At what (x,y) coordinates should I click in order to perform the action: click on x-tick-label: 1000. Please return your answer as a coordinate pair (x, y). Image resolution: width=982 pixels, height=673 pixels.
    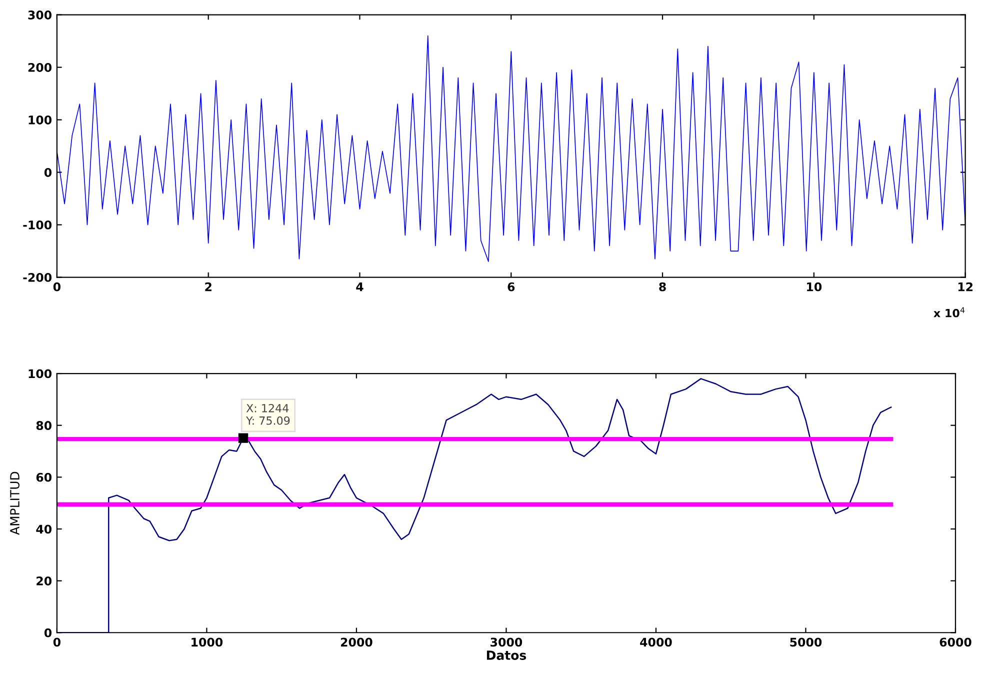
    Looking at the image, I should click on (207, 642).